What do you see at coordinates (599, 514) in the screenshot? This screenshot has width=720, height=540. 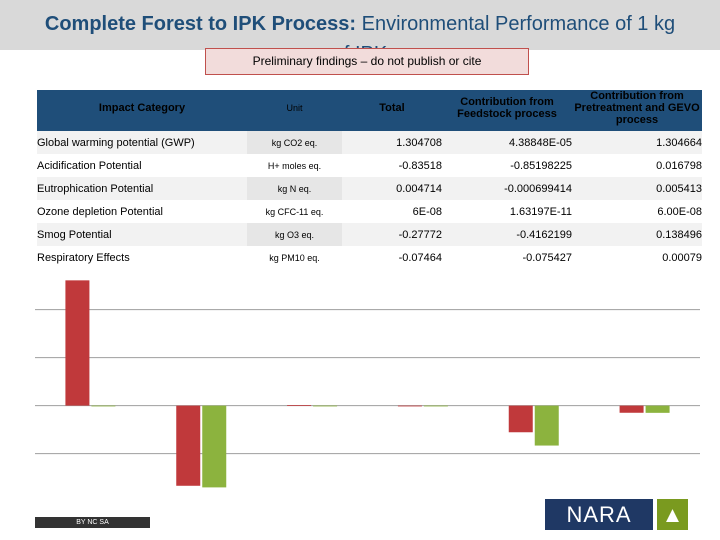 I see `nara-logo: NARA` at bounding box center [599, 514].